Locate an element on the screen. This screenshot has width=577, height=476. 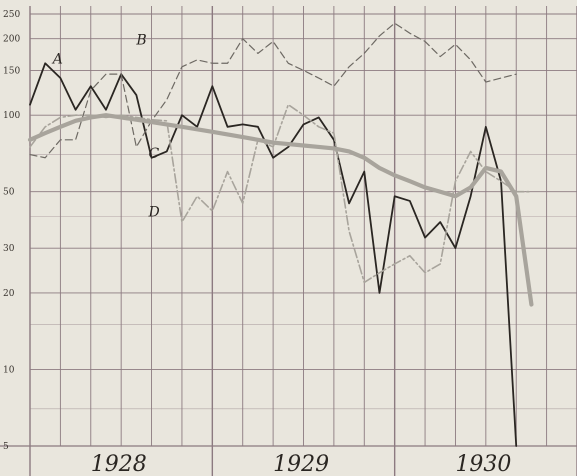
series-label-d: D is located at coordinates (154, 212).